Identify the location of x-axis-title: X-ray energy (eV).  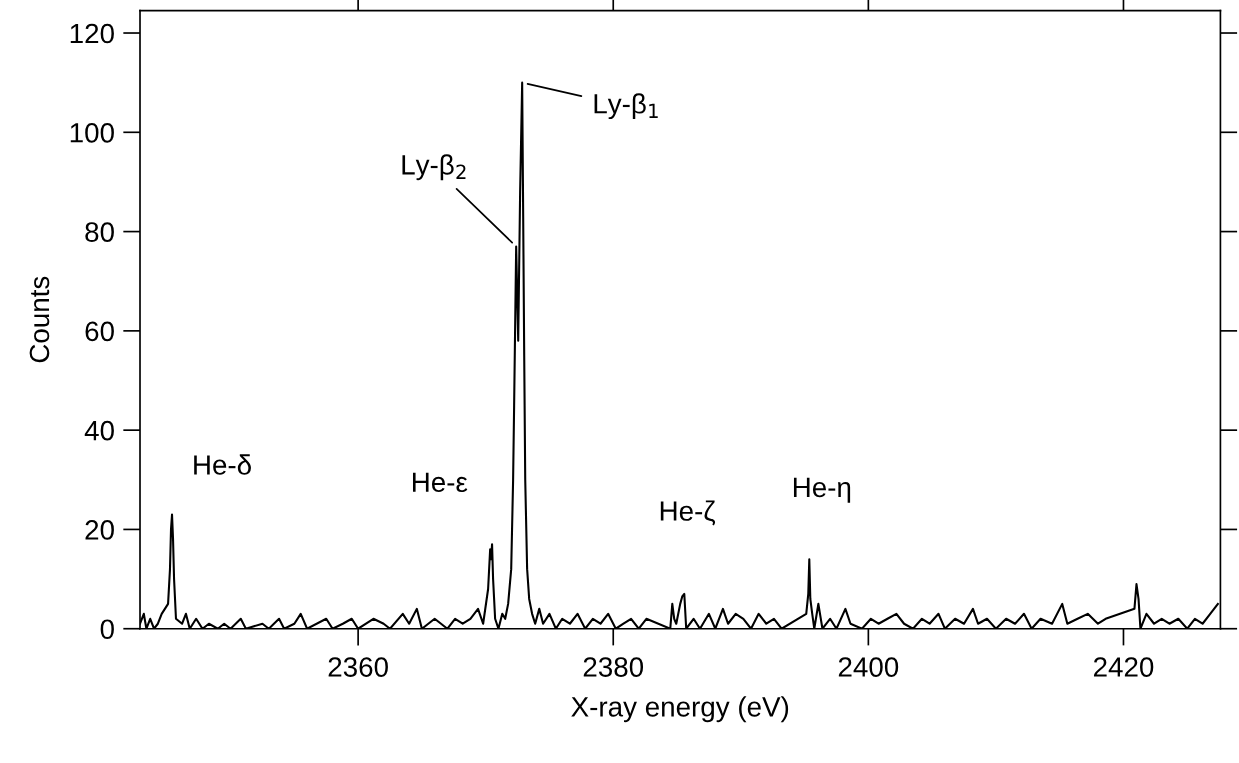
(680, 709).